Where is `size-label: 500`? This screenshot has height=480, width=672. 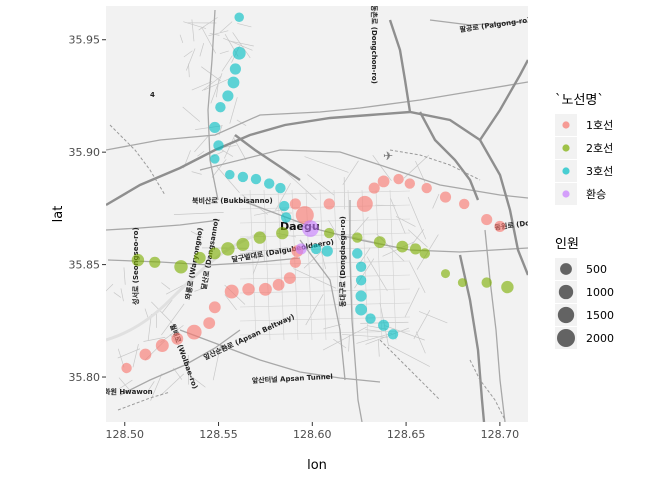
size-label: 500 is located at coordinates (596, 269).